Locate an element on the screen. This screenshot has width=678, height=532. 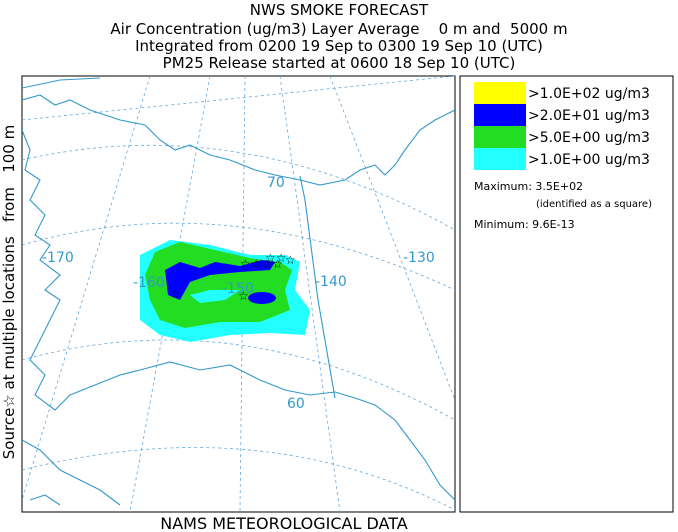
legend-label: >1.0E+02 ug/m3 is located at coordinates (589, 94).